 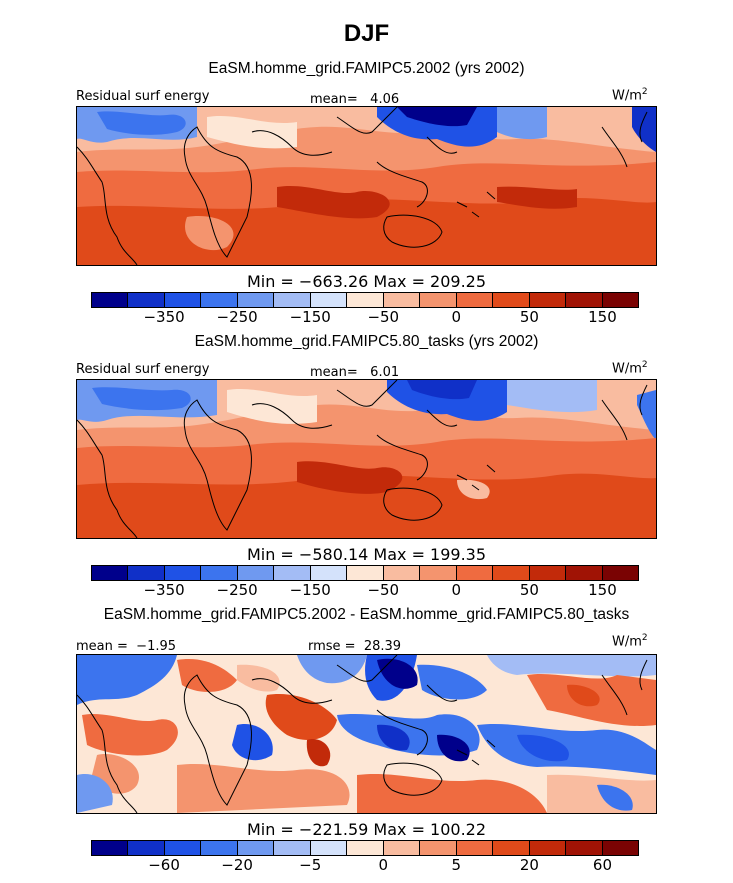 I want to click on panel-1-units-text: W/m, so click(x=627, y=96).